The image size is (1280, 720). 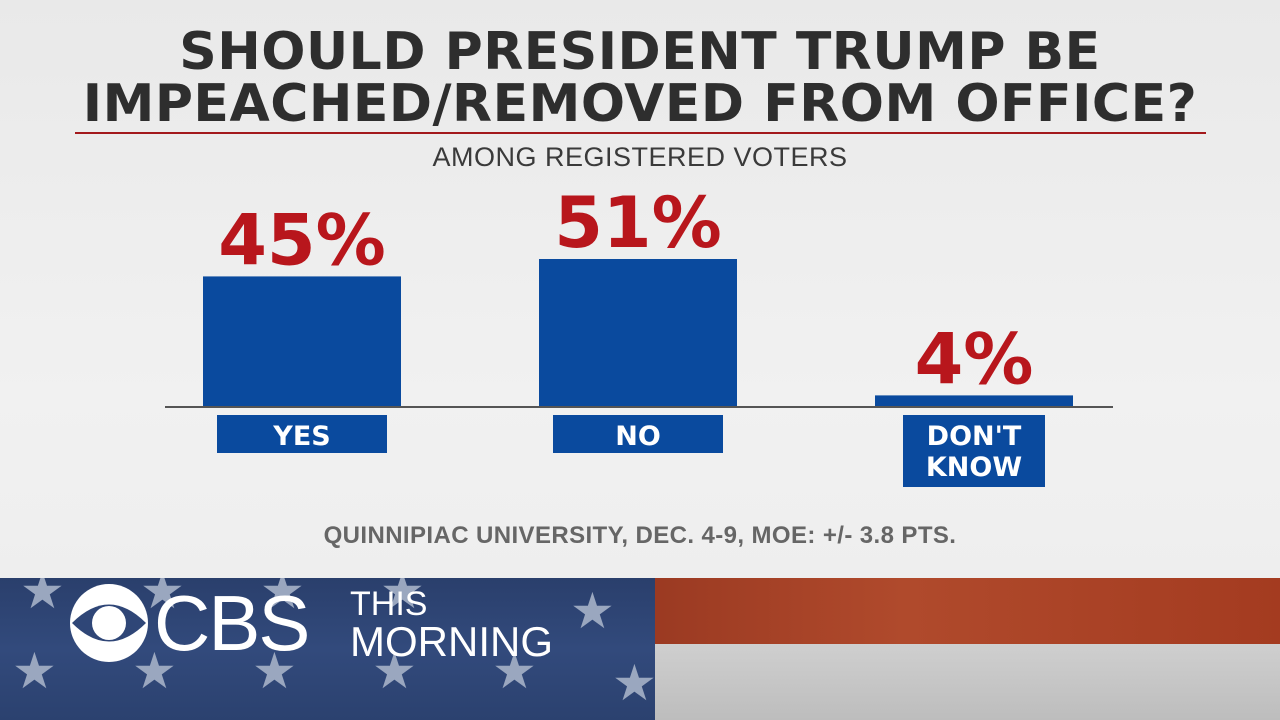 I want to click on title-divider, so click(x=640, y=133).